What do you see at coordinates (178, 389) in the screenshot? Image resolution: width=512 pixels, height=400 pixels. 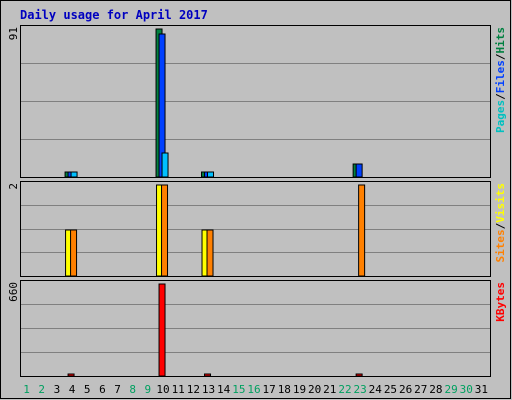 I see `x-tick-label-day-11: 11` at bounding box center [178, 389].